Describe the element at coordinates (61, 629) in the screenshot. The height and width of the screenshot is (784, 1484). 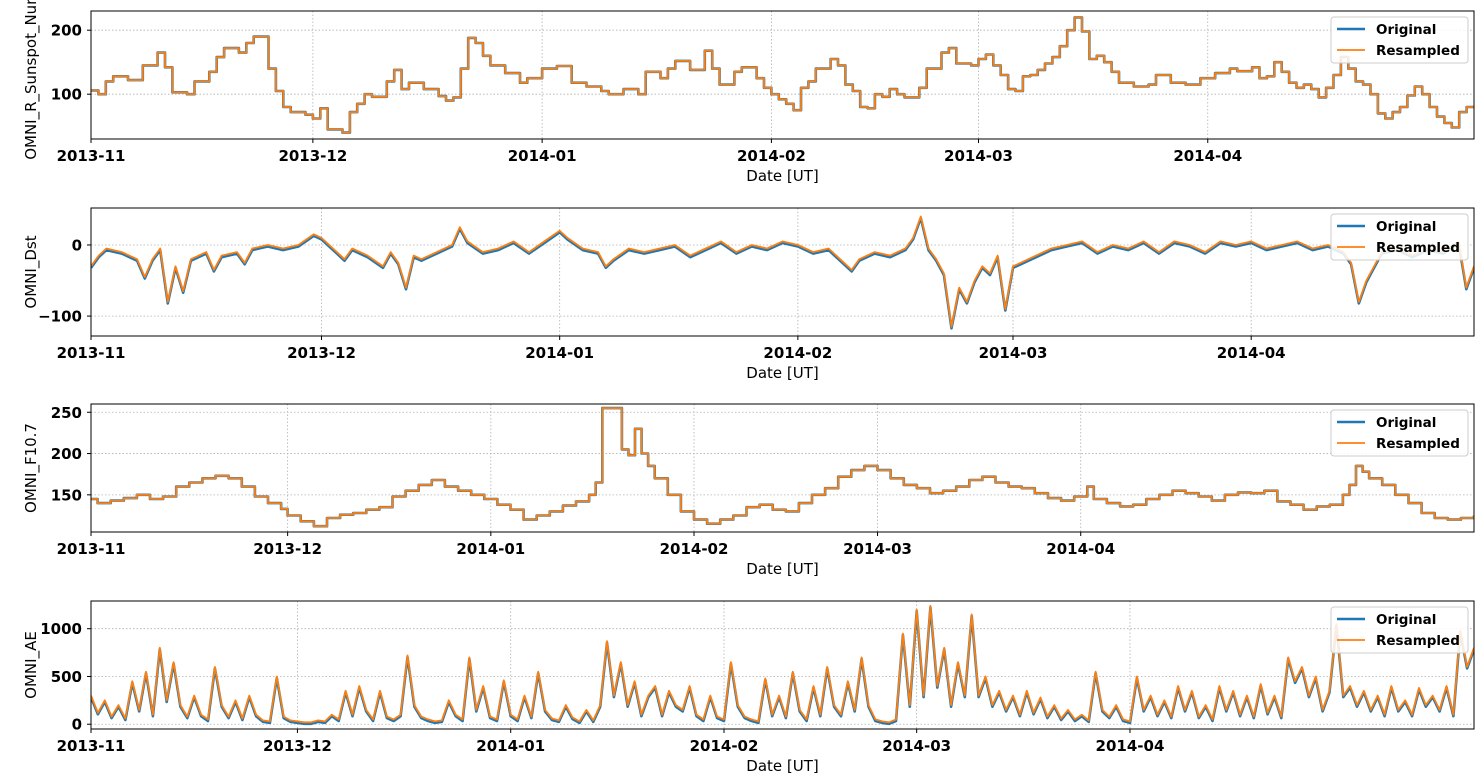
I see `y-tick-label: 1000` at that location.